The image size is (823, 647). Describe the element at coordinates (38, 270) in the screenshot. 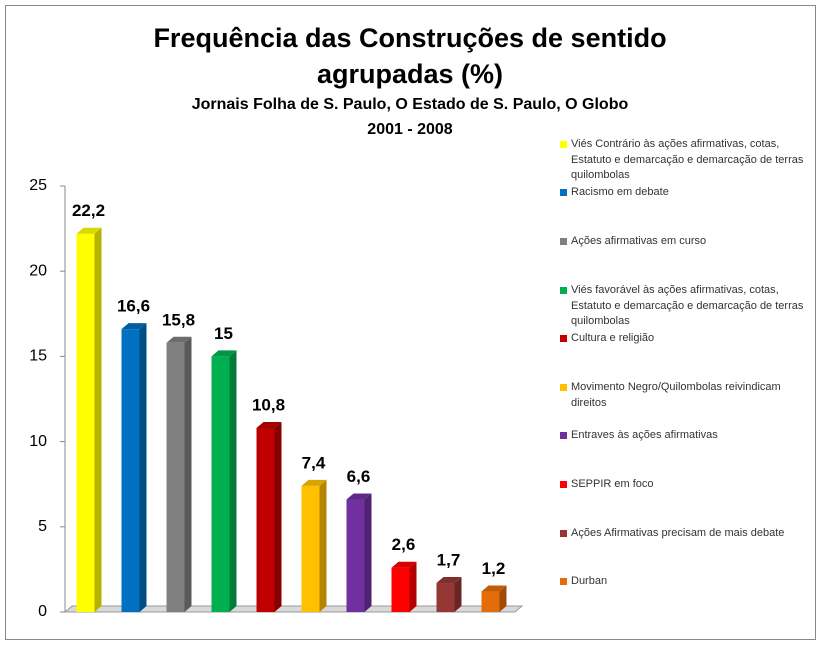

I see `y-tick-label: 20` at that location.